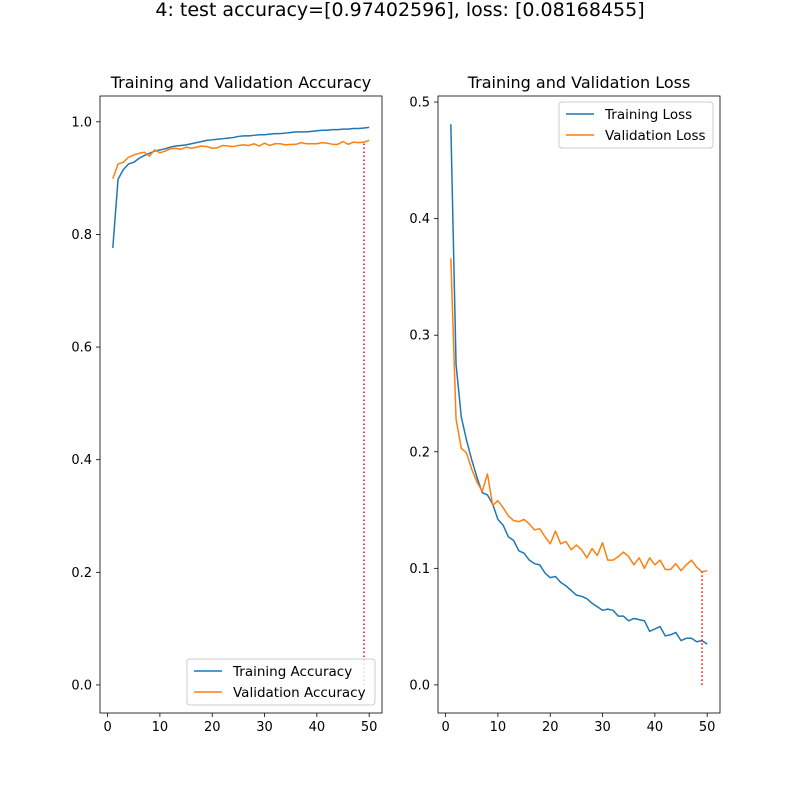  What do you see at coordinates (648, 115) in the screenshot?
I see `legend-label-0: Training Loss` at bounding box center [648, 115].